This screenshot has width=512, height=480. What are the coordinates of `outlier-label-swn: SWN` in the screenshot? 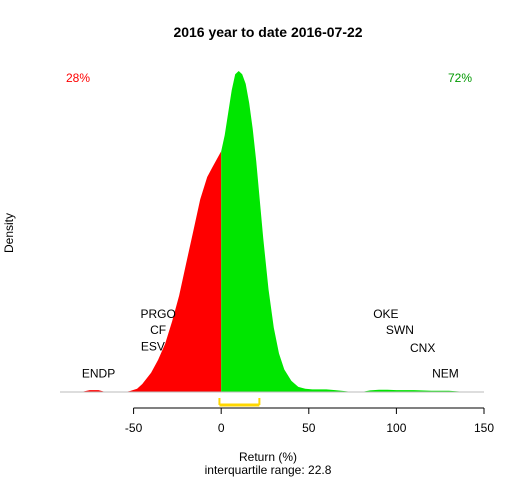 It's located at (400, 330).